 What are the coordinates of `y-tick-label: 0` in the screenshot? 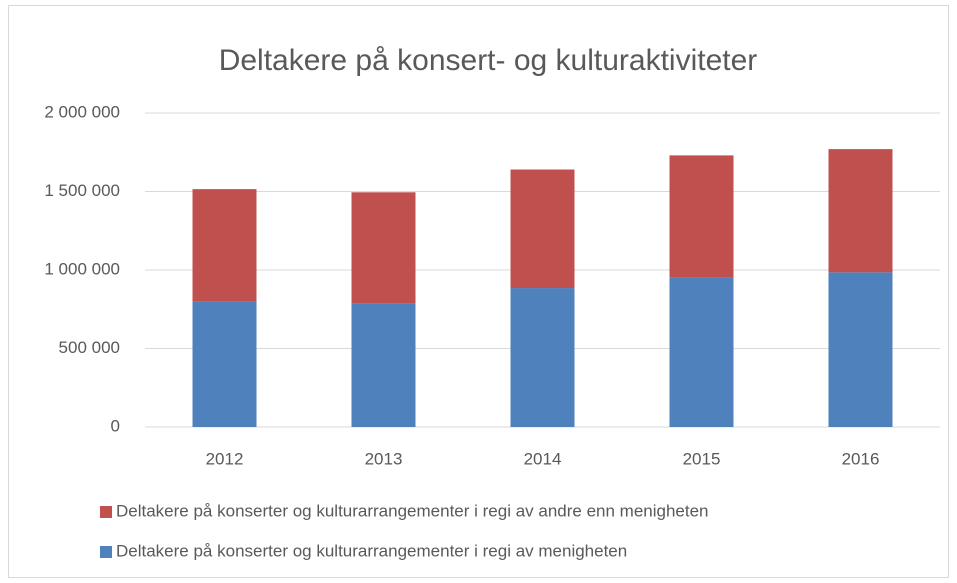 It's located at (115, 425).